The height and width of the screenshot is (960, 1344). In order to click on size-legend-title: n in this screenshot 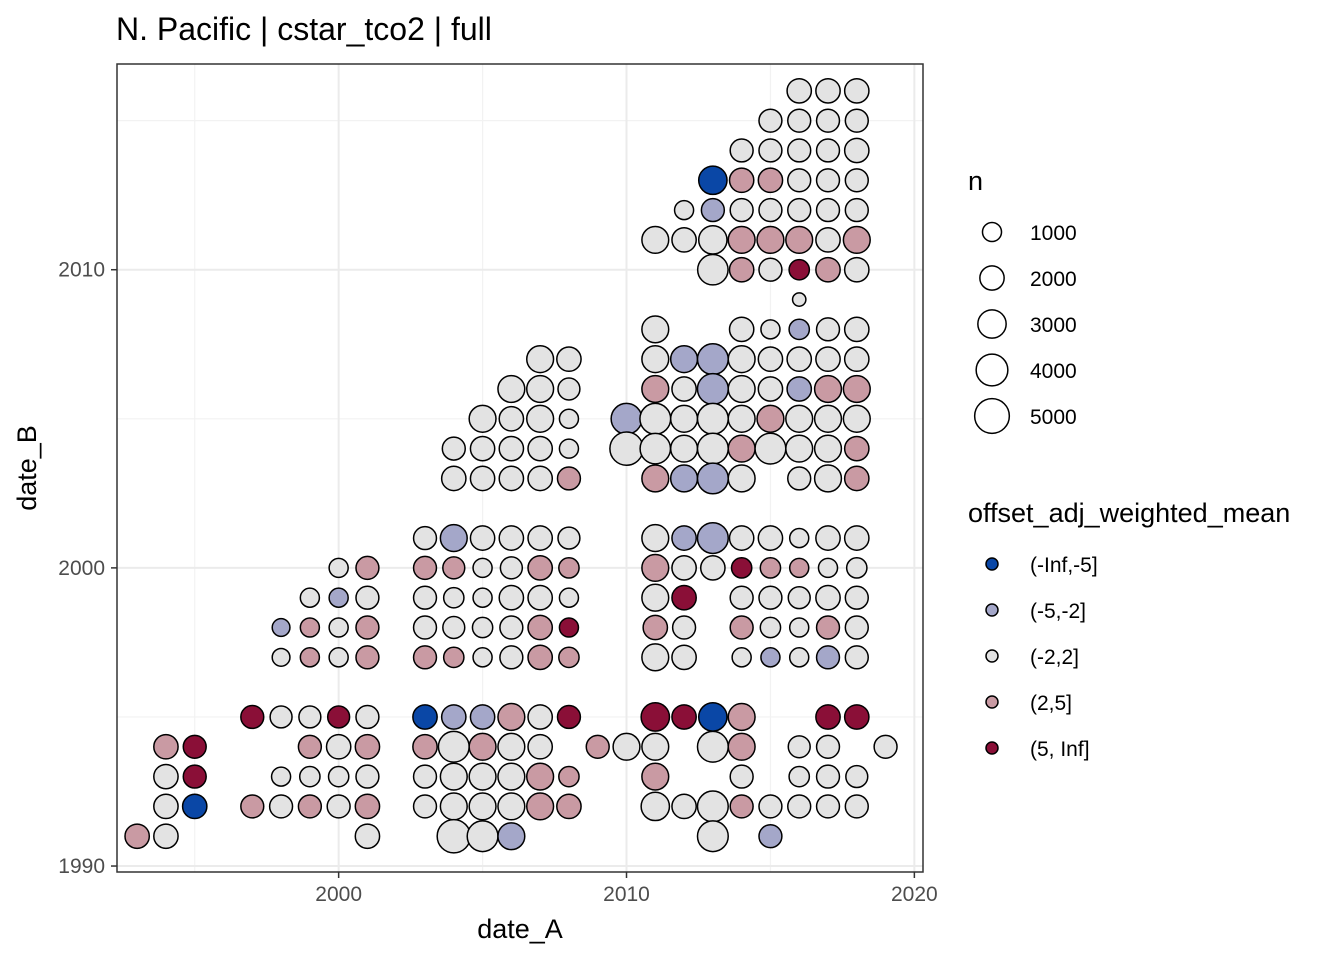, I will do `click(975, 181)`.